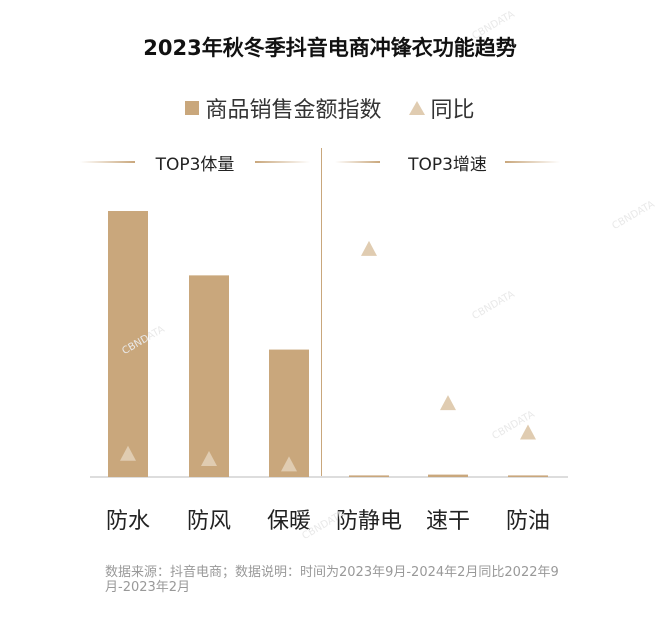 This screenshot has width=660, height=618. I want to click on bar-速干, so click(448, 475).